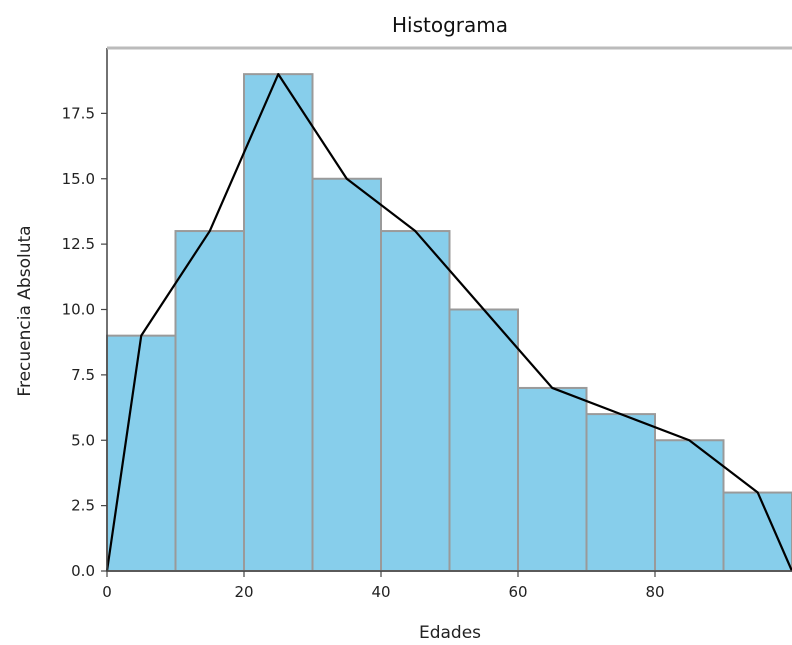 This screenshot has width=792, height=645. Describe the element at coordinates (25, 310) in the screenshot. I see `y-axis-label: Frecuencia Absoluta` at that location.